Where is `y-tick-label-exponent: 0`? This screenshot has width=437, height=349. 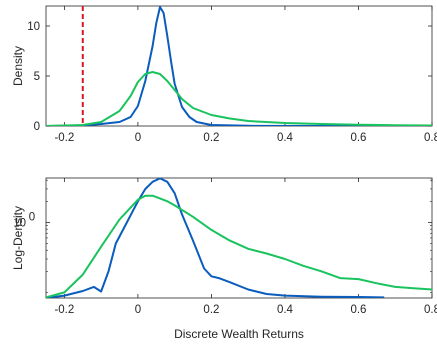
y-tick-label-exponent: 0 is located at coordinates (32, 217).